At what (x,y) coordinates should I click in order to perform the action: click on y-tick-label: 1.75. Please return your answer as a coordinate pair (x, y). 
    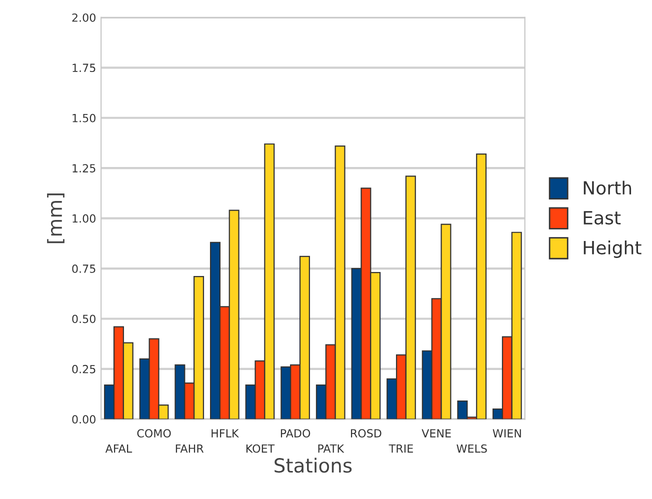
    Looking at the image, I should click on (84, 68).